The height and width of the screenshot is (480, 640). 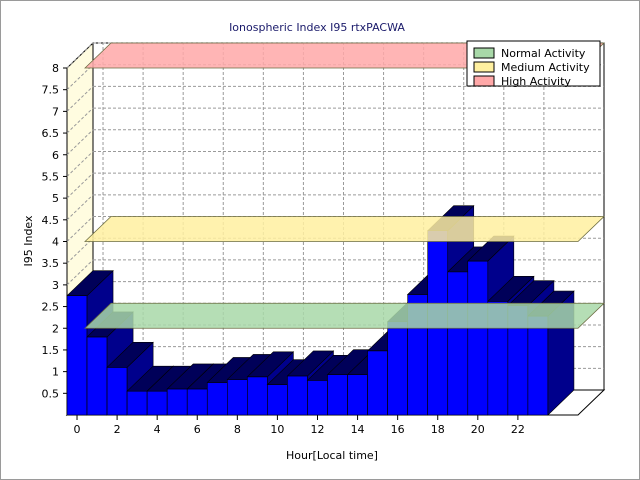 I want to click on y-tick-label: 0.5, so click(x=51, y=393).